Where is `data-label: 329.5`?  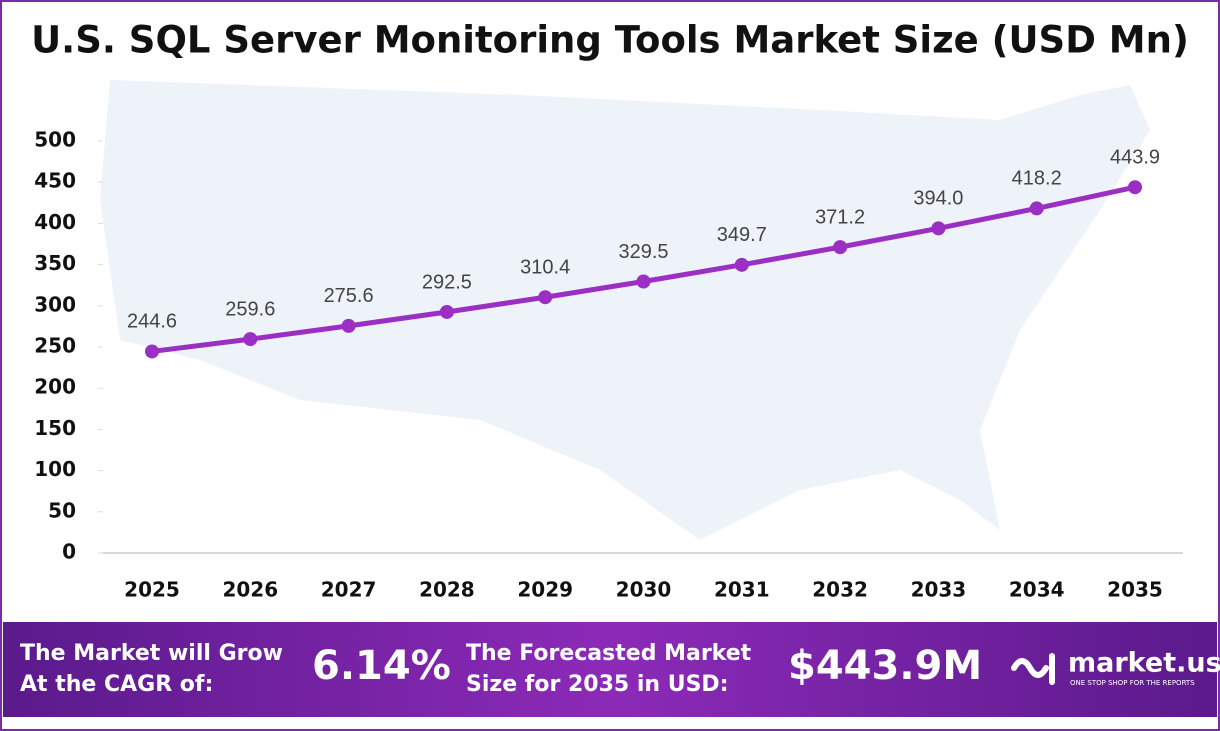
data-label: 329.5 is located at coordinates (643, 252).